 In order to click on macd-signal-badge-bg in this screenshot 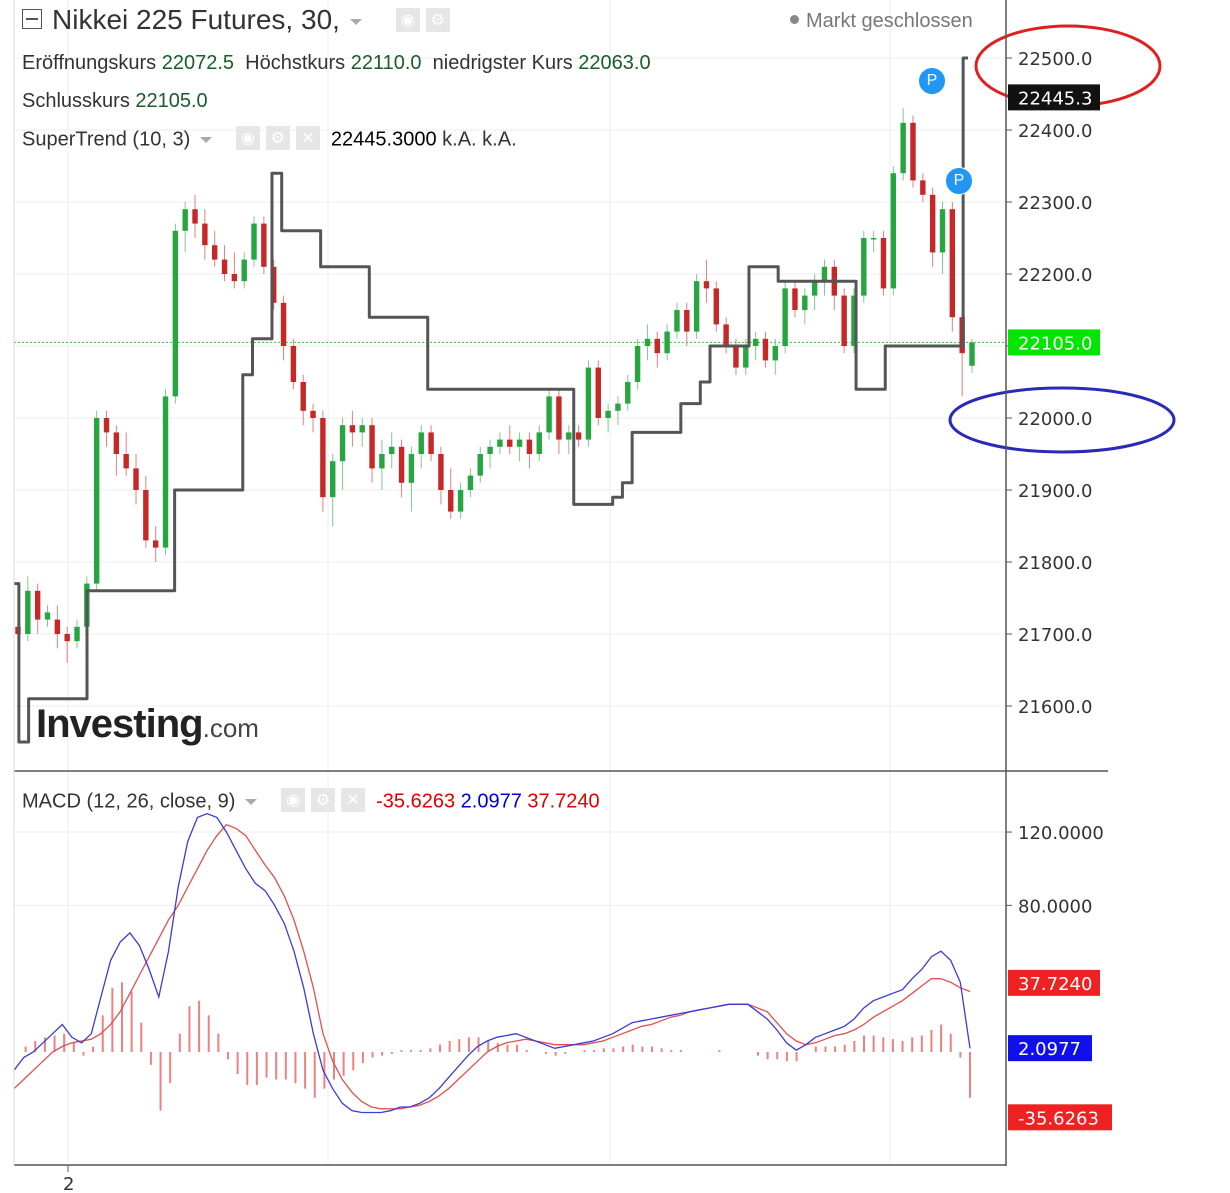, I will do `click(1054, 982)`.